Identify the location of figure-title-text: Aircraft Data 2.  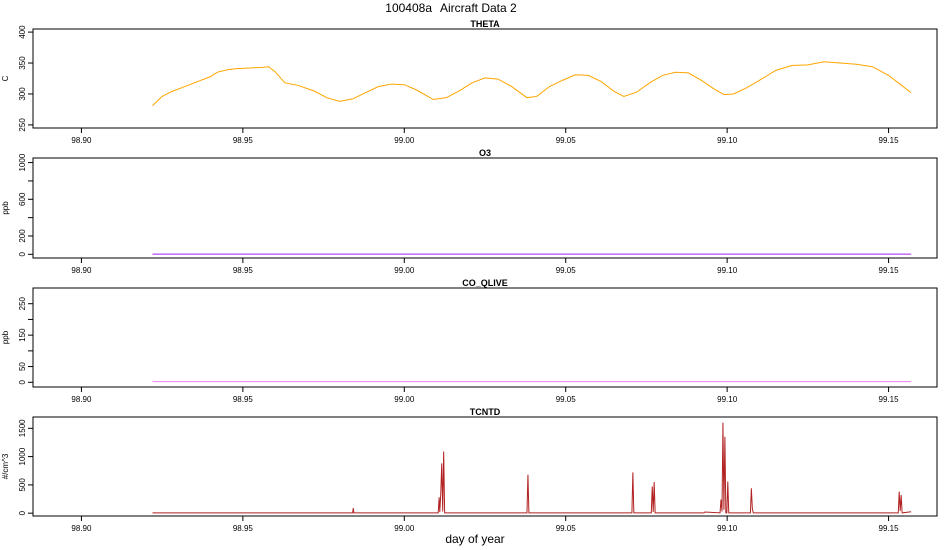
(478, 8).